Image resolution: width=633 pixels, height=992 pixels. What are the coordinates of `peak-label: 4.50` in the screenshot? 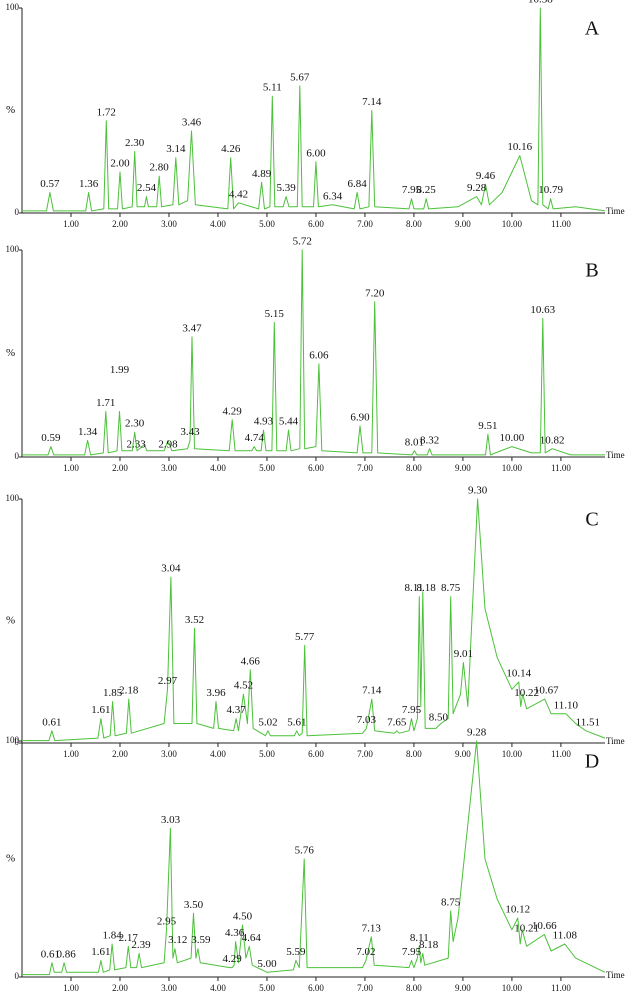 It's located at (243, 917).